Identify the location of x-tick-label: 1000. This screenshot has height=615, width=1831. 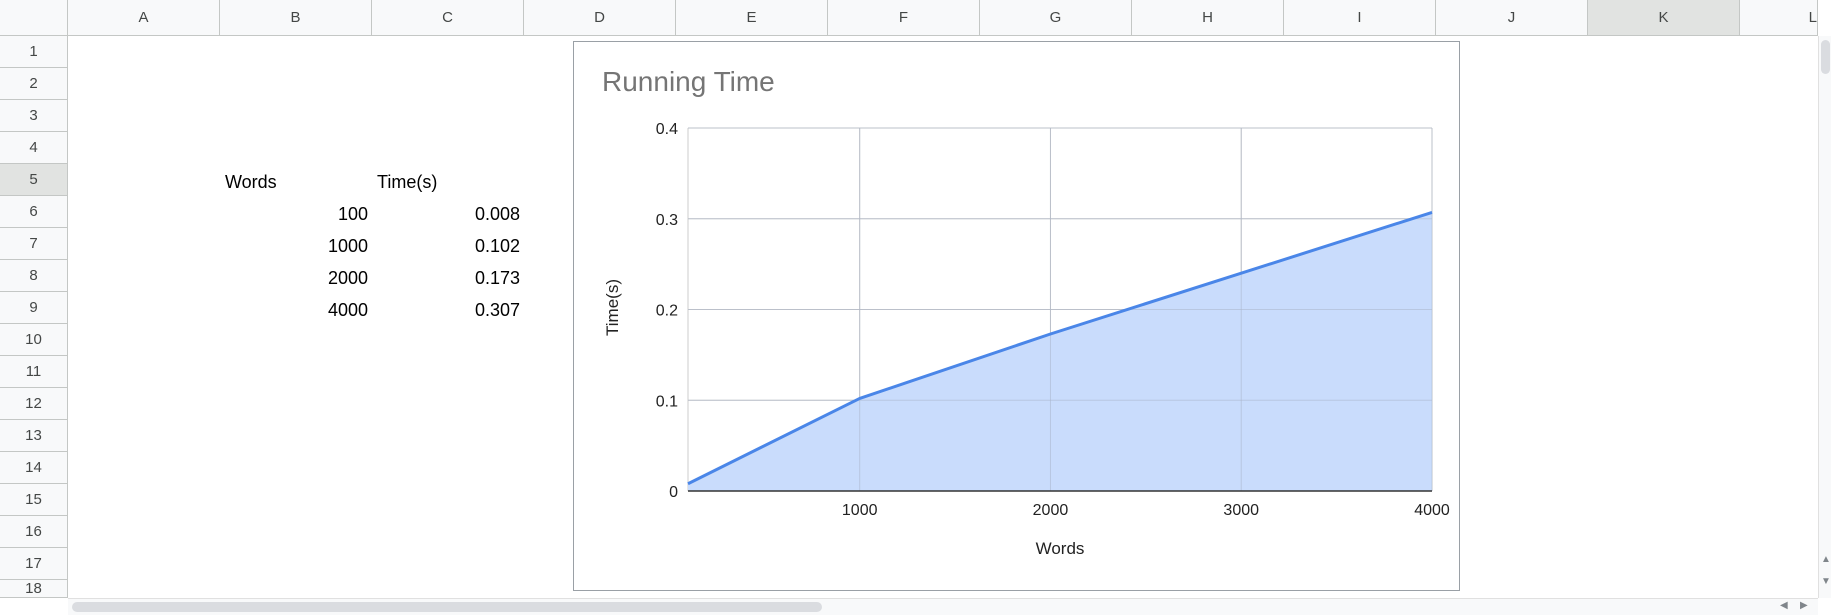
(860, 510).